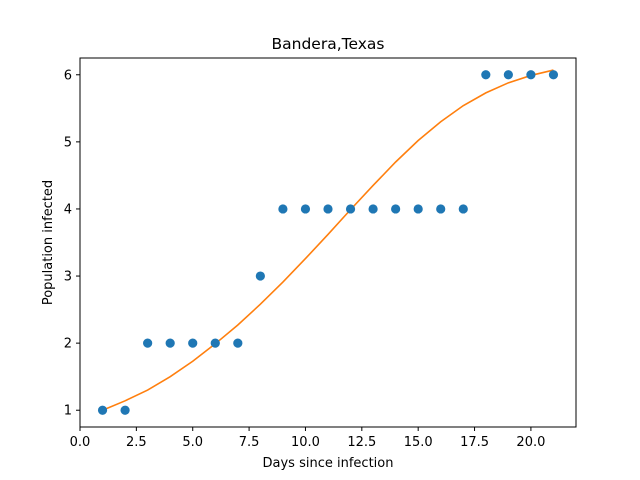 This screenshot has width=640, height=480. I want to click on y-tick-label: 5, so click(68, 142).